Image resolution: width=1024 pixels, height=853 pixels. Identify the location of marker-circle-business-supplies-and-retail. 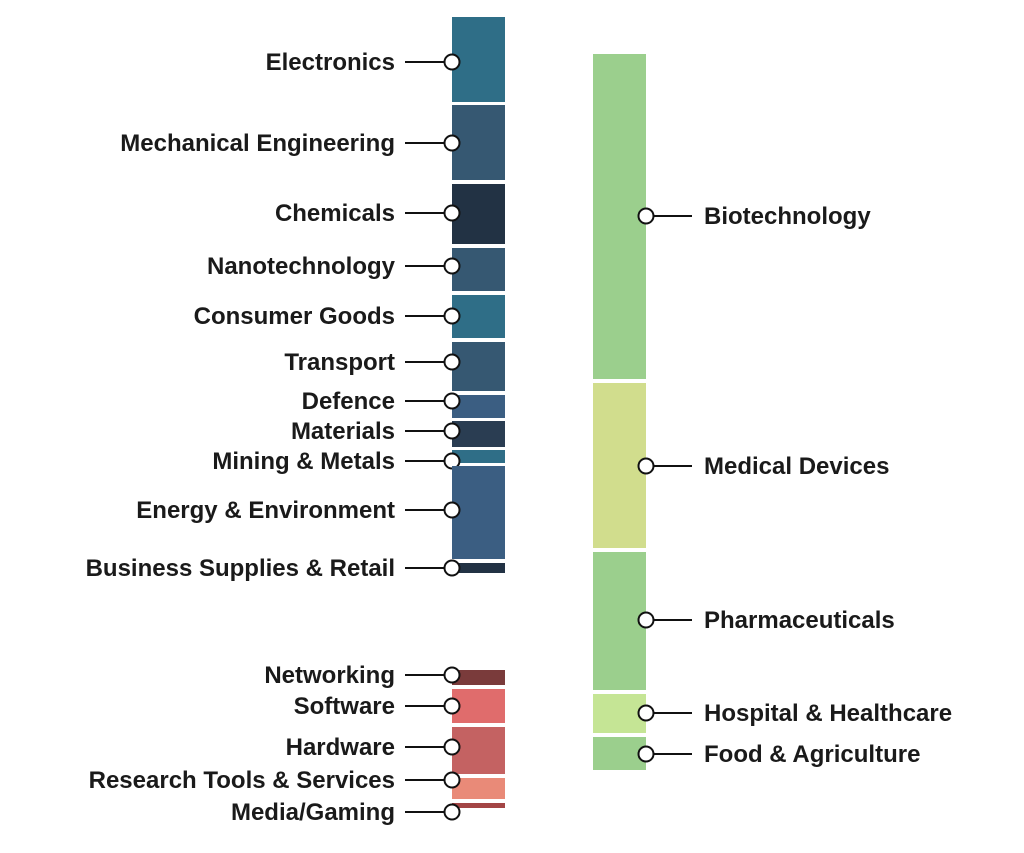
(452, 568).